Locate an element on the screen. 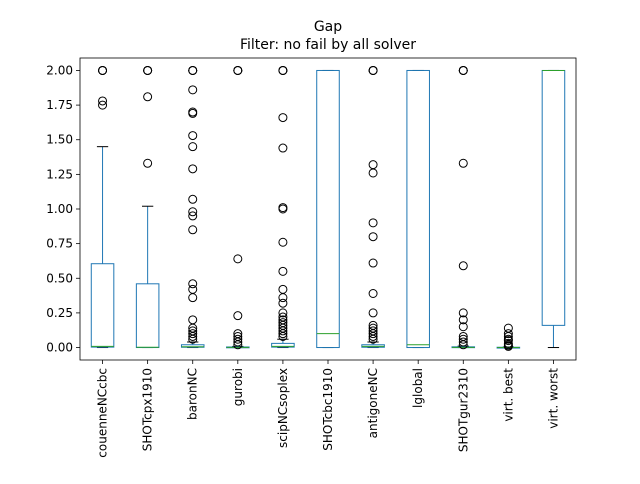  y-tick-label: 1.00 is located at coordinates (59, 209).